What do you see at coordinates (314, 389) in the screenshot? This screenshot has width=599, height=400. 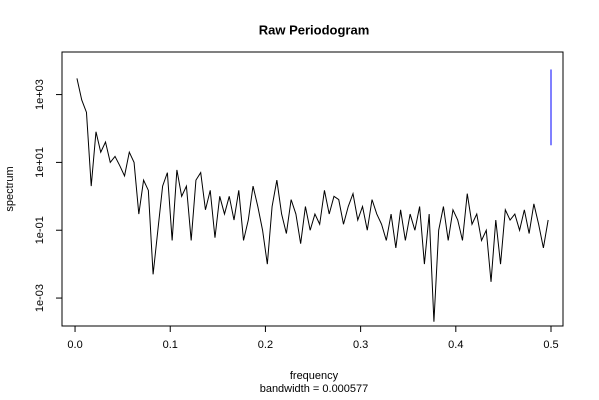 I see `subtitle: bandwidth = 0.000577` at bounding box center [314, 389].